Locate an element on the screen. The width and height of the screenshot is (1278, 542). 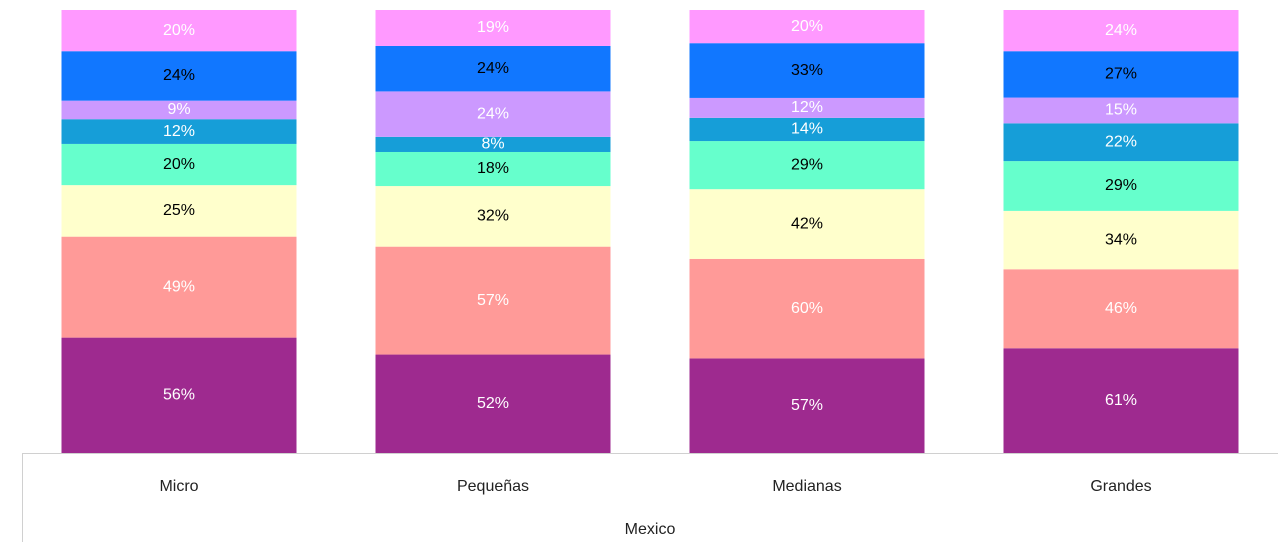
data-label: 56% is located at coordinates (179, 395).